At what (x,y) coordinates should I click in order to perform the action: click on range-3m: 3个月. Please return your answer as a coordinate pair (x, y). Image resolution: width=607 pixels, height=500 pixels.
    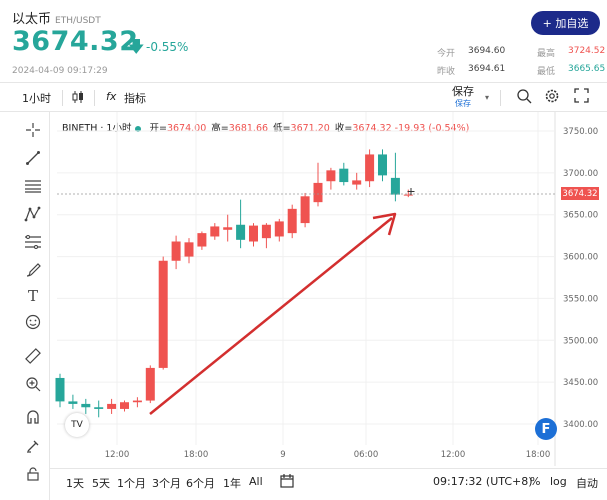
    Looking at the image, I should click on (166, 483).